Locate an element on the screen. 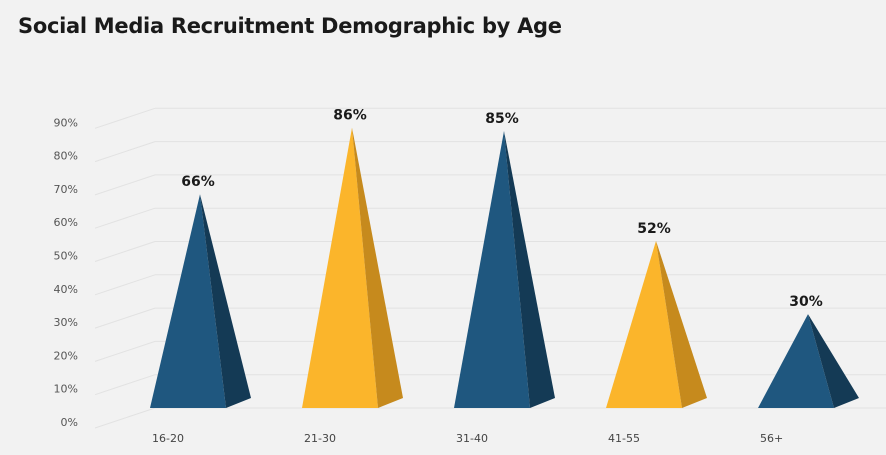  y-tick-label: 10% is located at coordinates (66, 389).